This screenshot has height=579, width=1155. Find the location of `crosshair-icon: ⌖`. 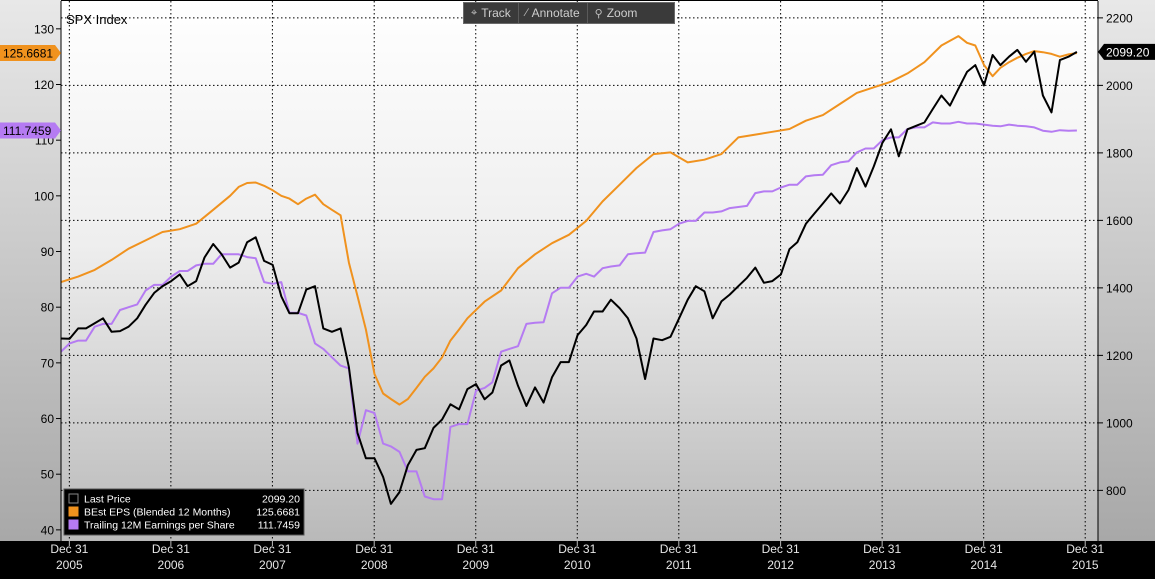

crosshair-icon: ⌖ is located at coordinates (474, 12).